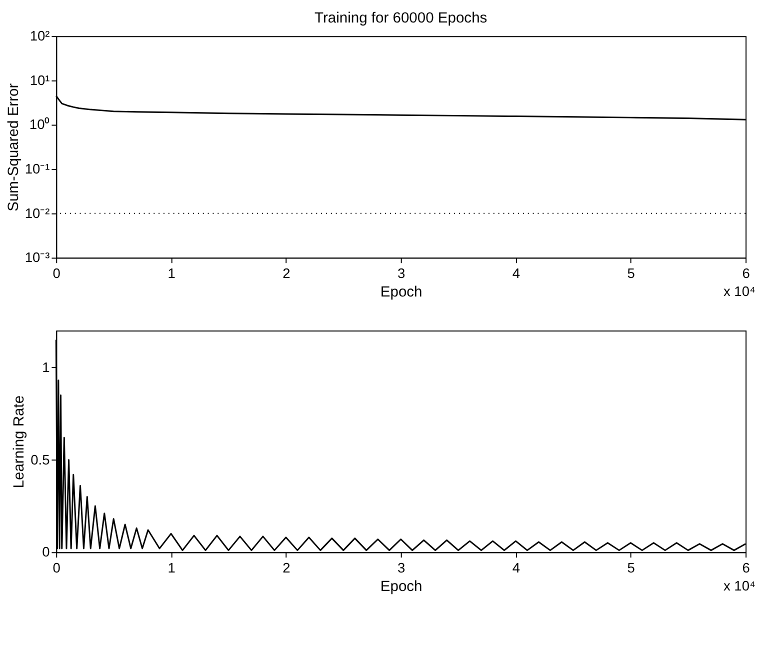  I want to click on y-tick-label: 10⁻¹, so click(37, 168).